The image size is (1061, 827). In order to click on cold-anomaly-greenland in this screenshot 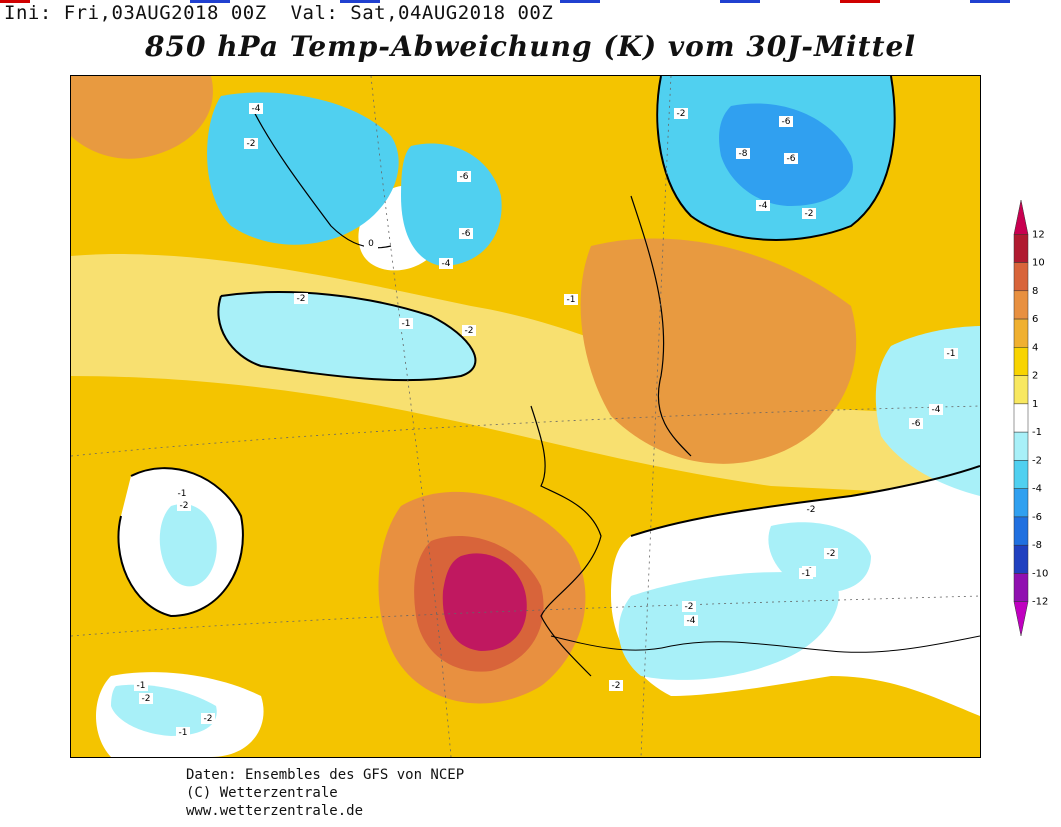, I will do `click(303, 168)`.